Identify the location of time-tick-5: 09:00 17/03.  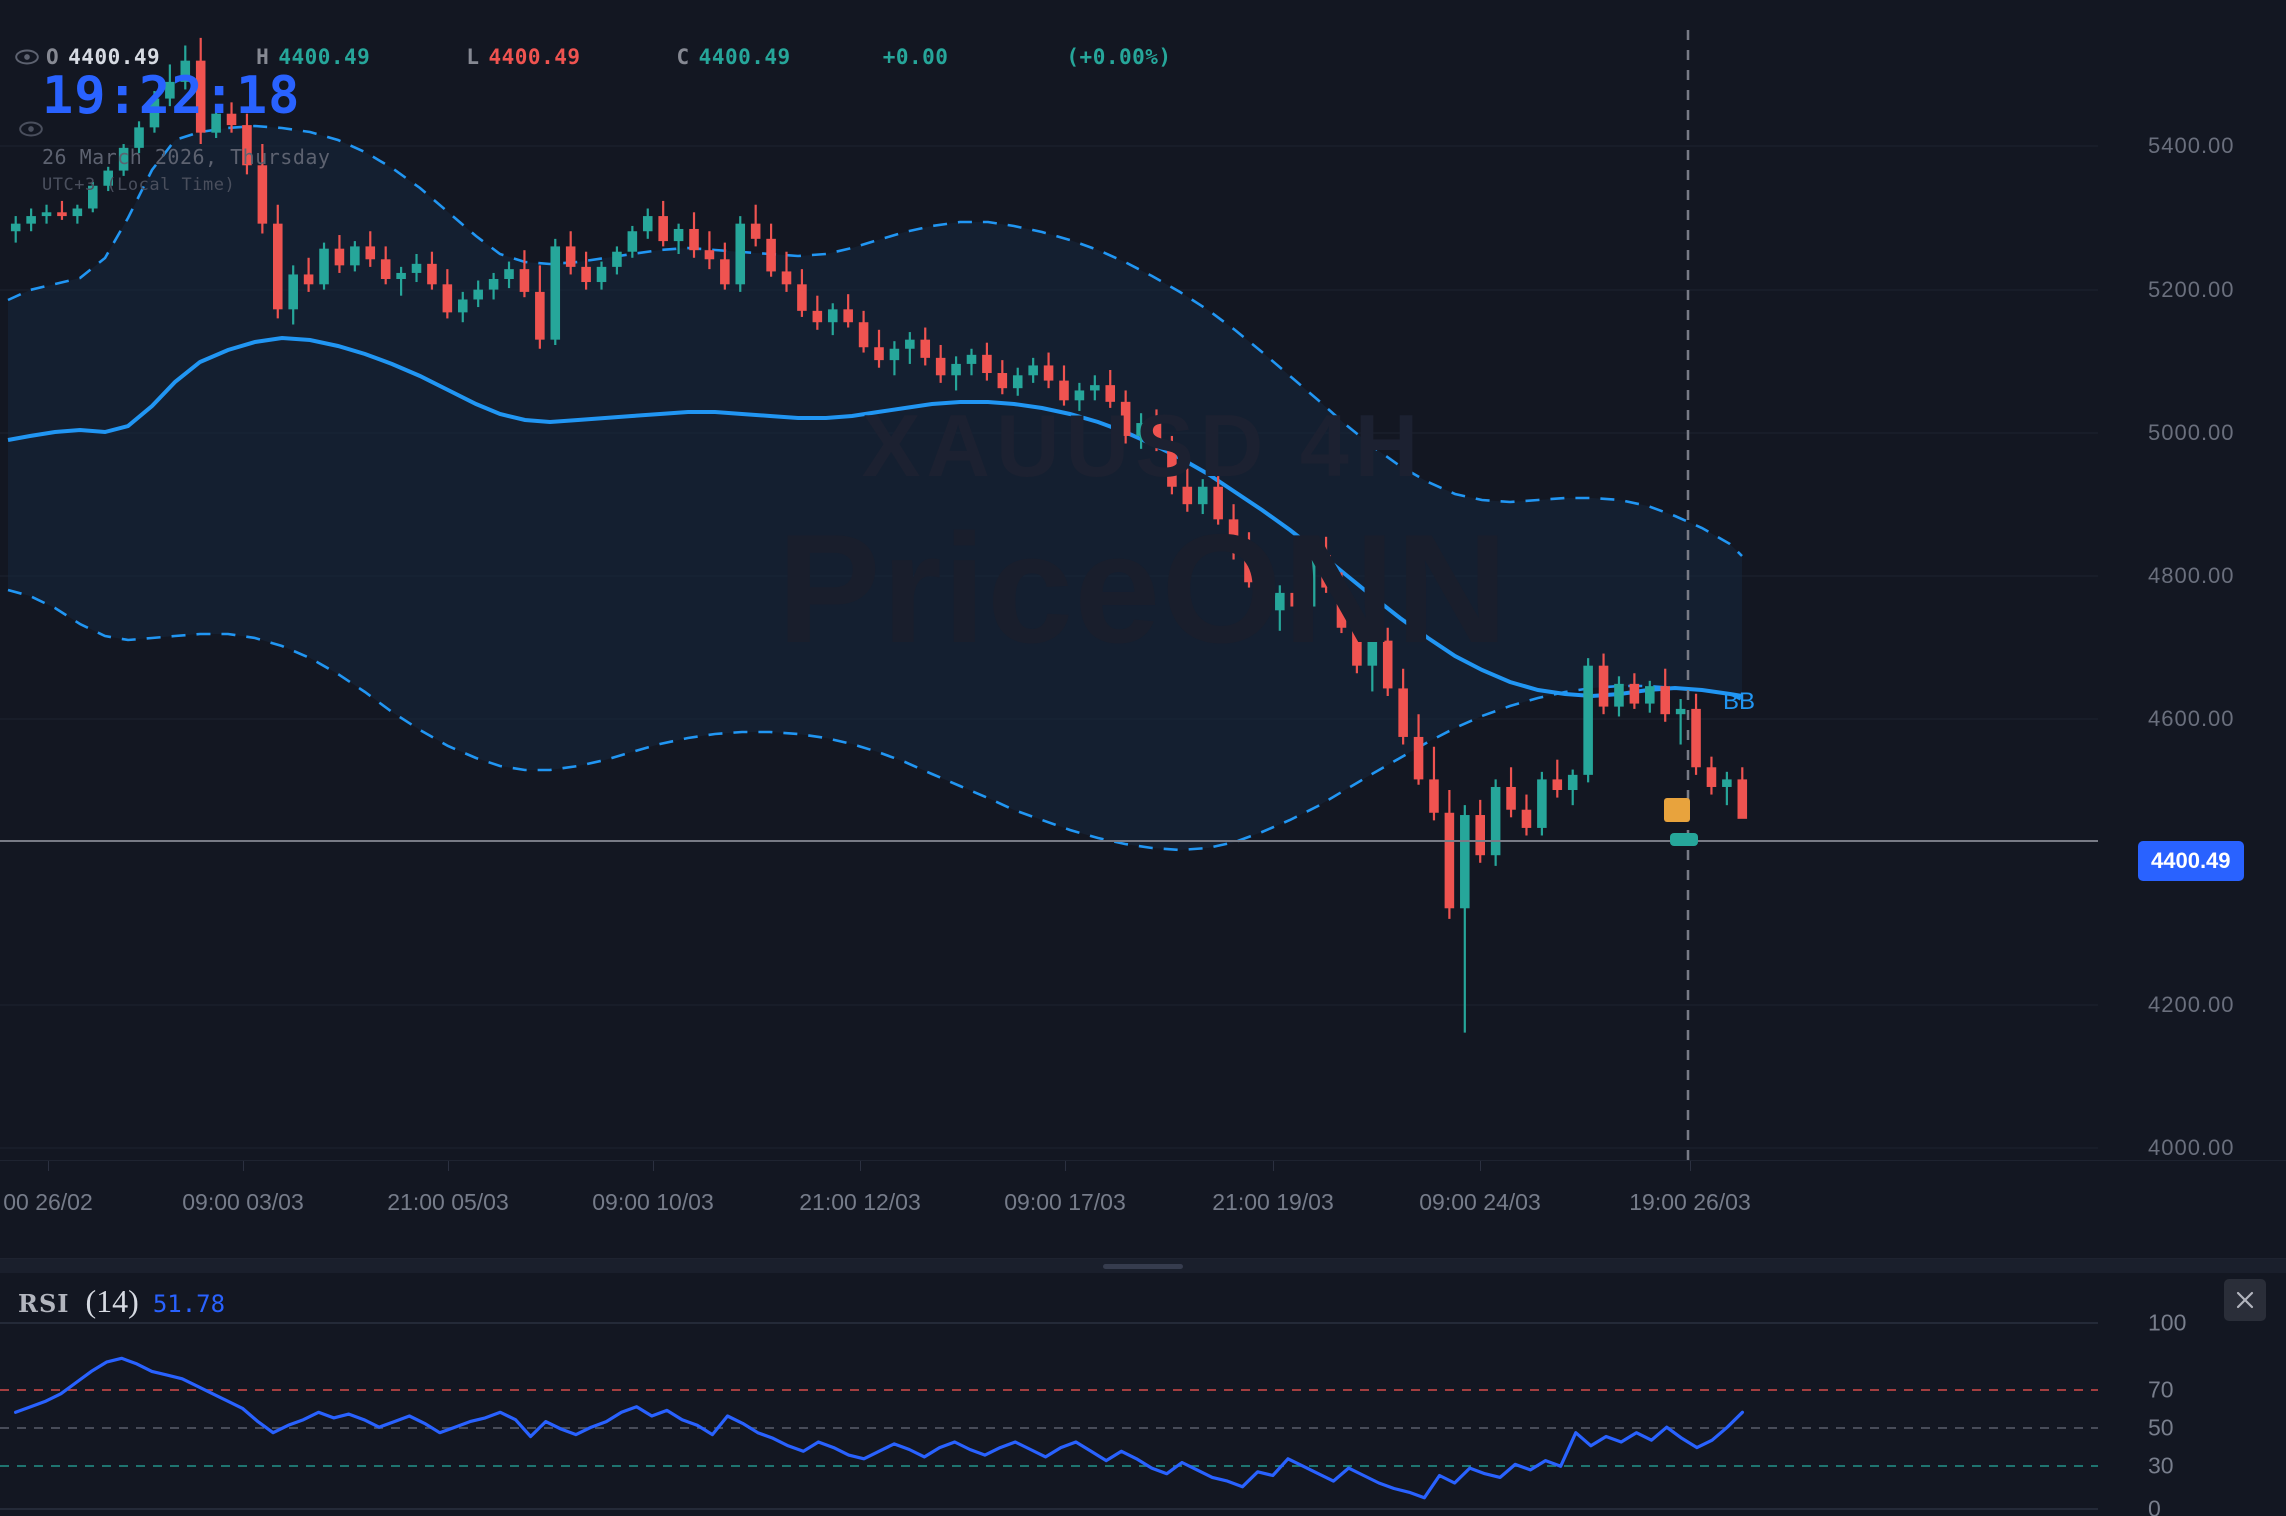
(1065, 1202).